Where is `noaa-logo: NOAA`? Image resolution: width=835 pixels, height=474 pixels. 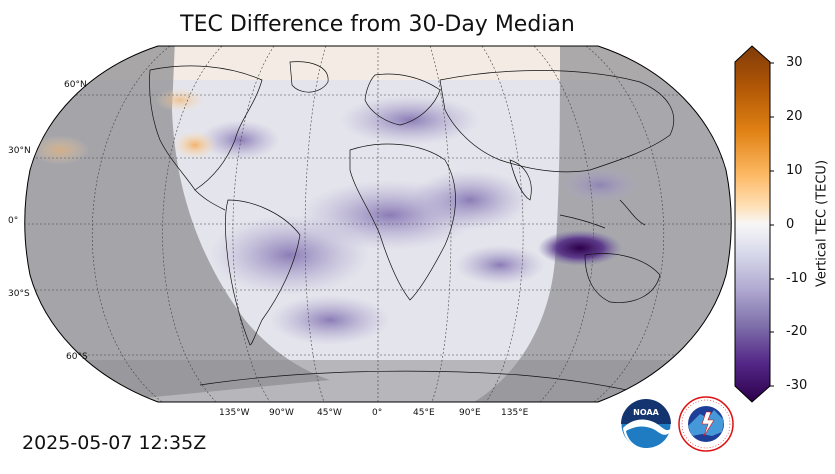
noaa-logo: NOAA is located at coordinates (646, 424).